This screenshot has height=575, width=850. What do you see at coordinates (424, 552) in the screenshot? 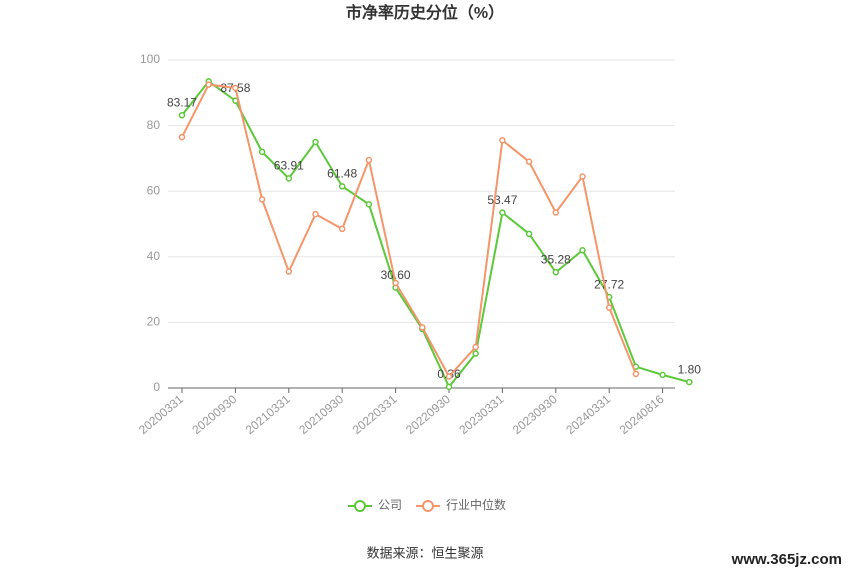
I see `source: 数据来源：恒生聚源` at bounding box center [424, 552].